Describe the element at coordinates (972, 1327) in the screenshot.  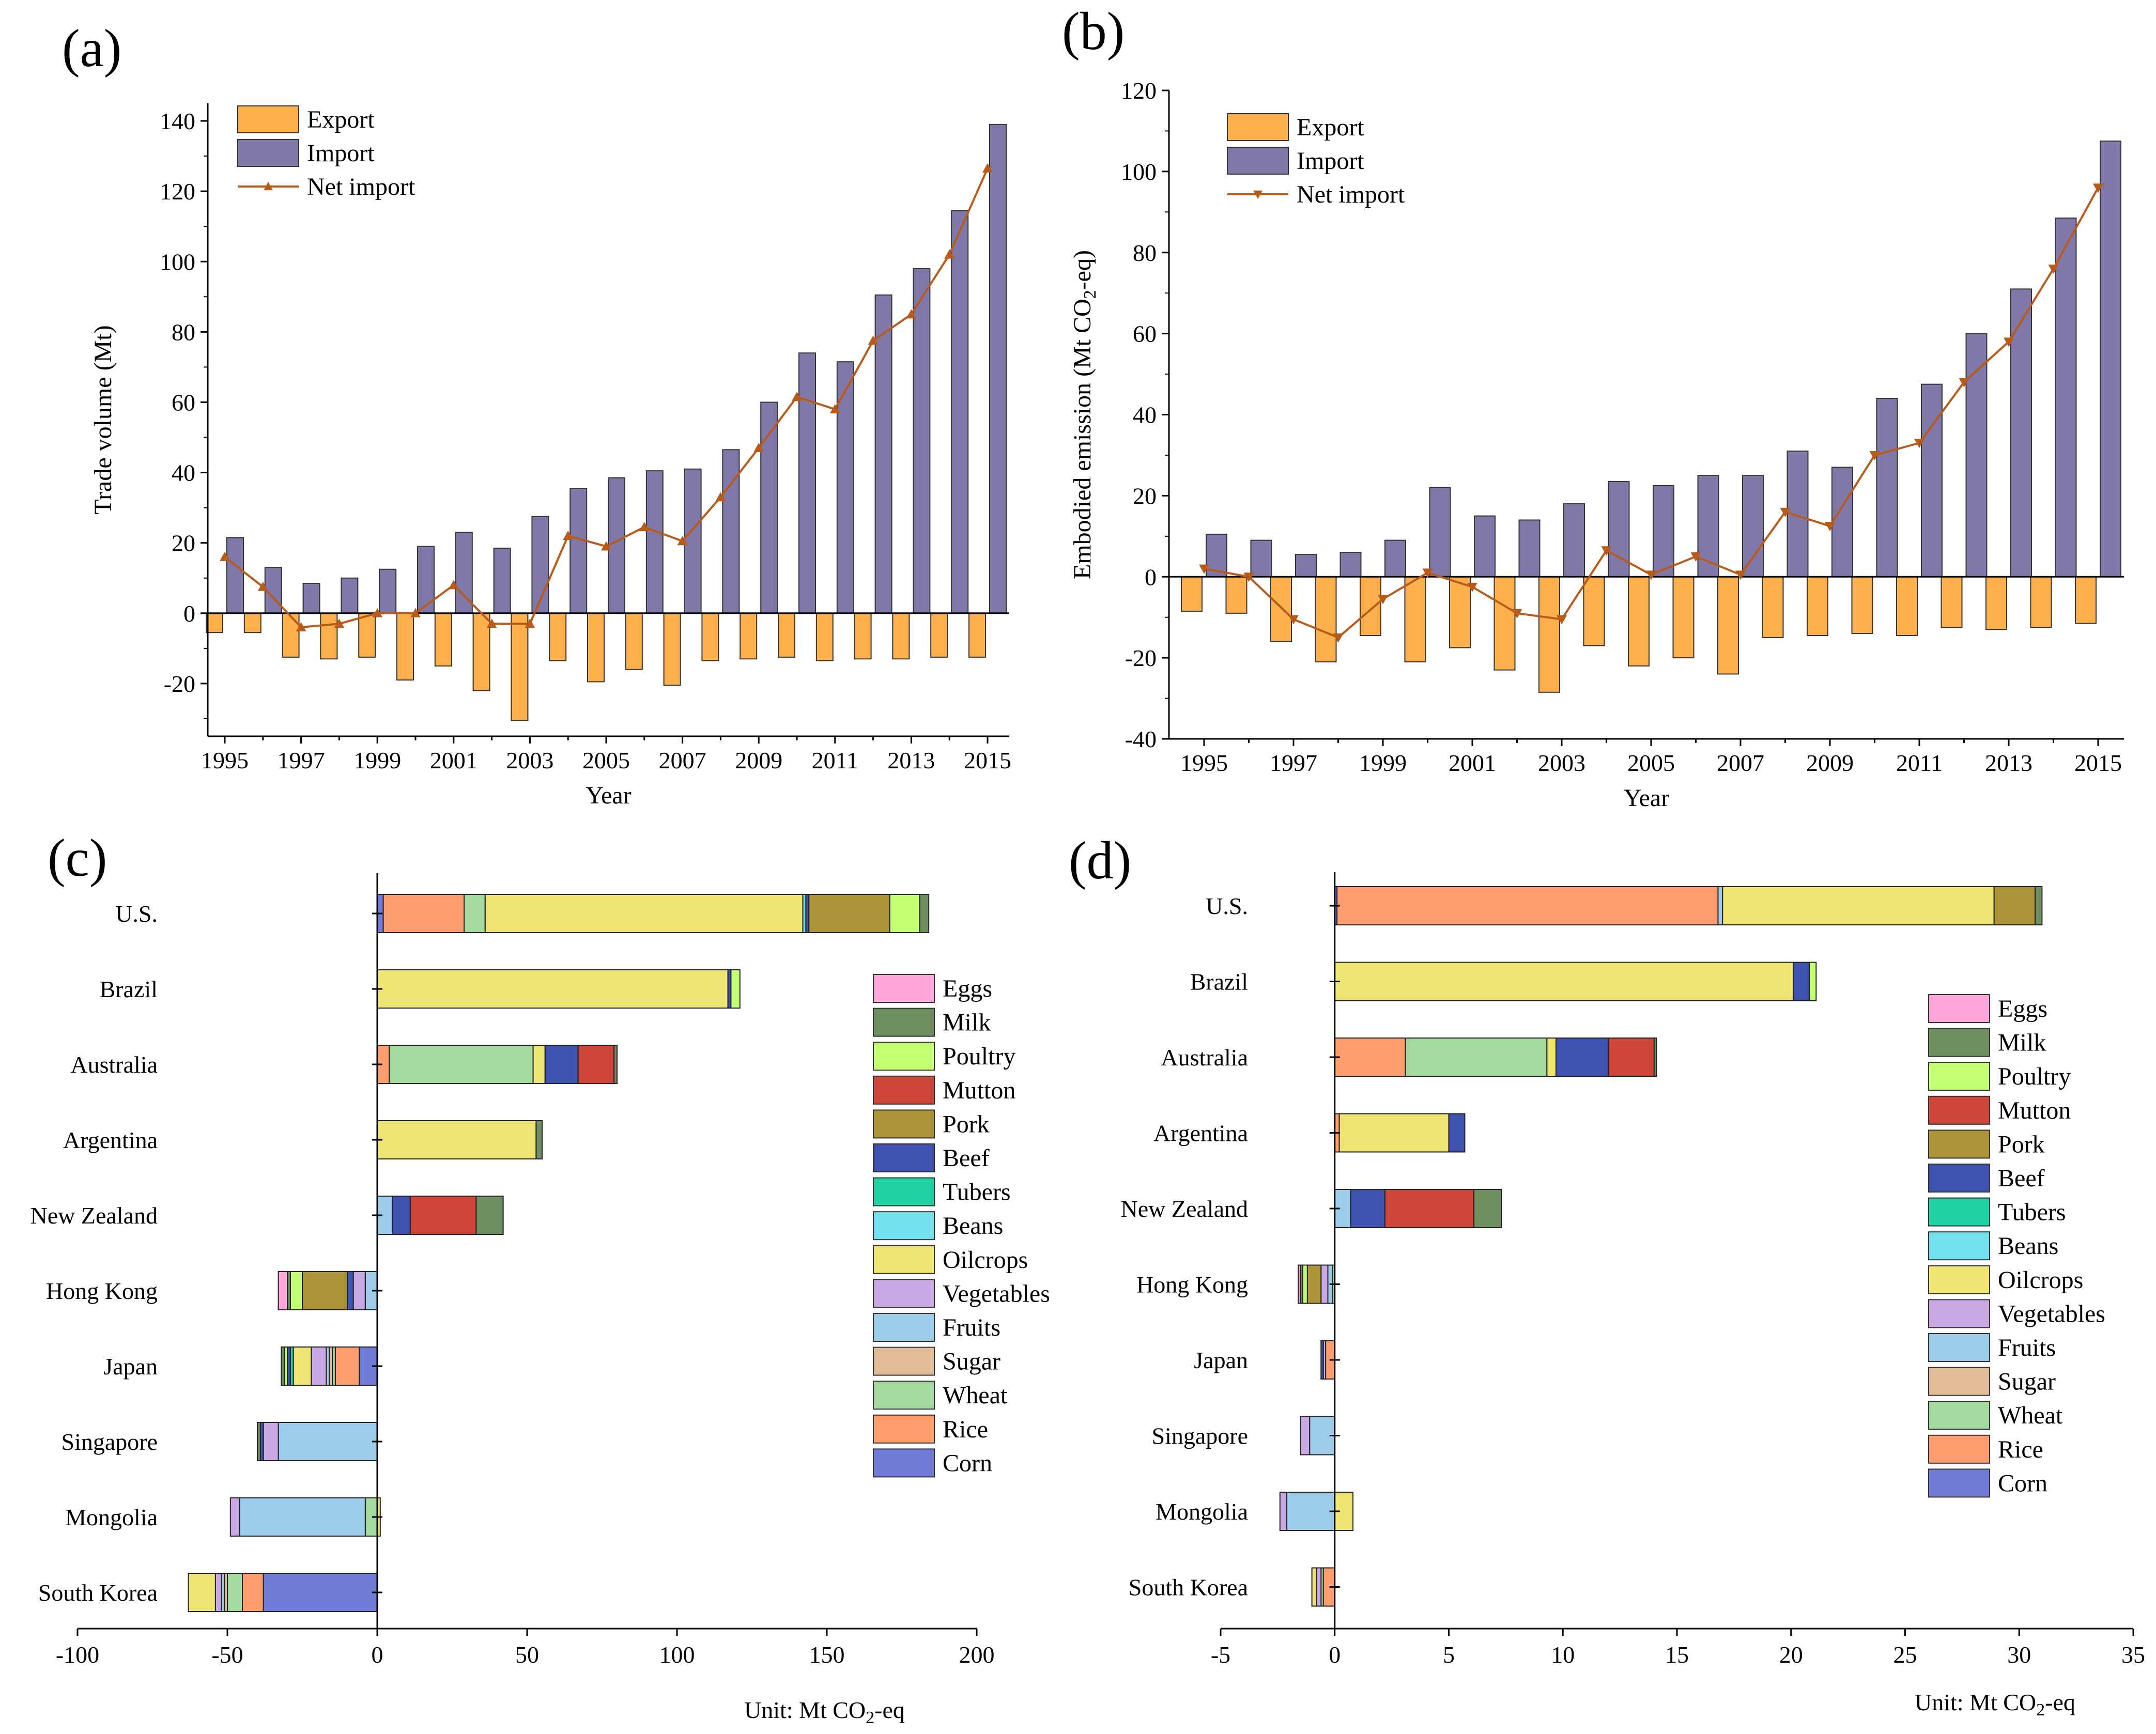
I see `legend-label: Fruits` at that location.